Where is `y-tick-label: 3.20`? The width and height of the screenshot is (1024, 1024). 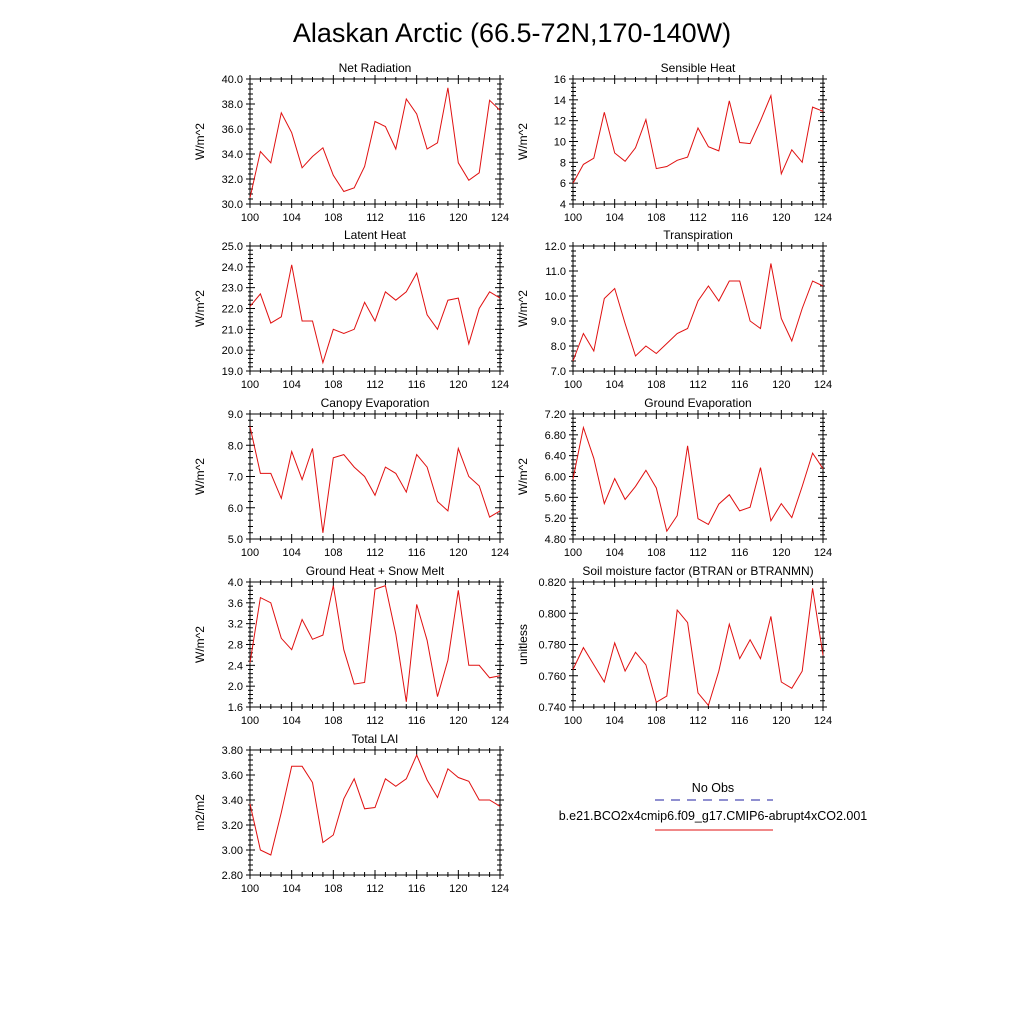 y-tick-label: 3.20 is located at coordinates (232, 826).